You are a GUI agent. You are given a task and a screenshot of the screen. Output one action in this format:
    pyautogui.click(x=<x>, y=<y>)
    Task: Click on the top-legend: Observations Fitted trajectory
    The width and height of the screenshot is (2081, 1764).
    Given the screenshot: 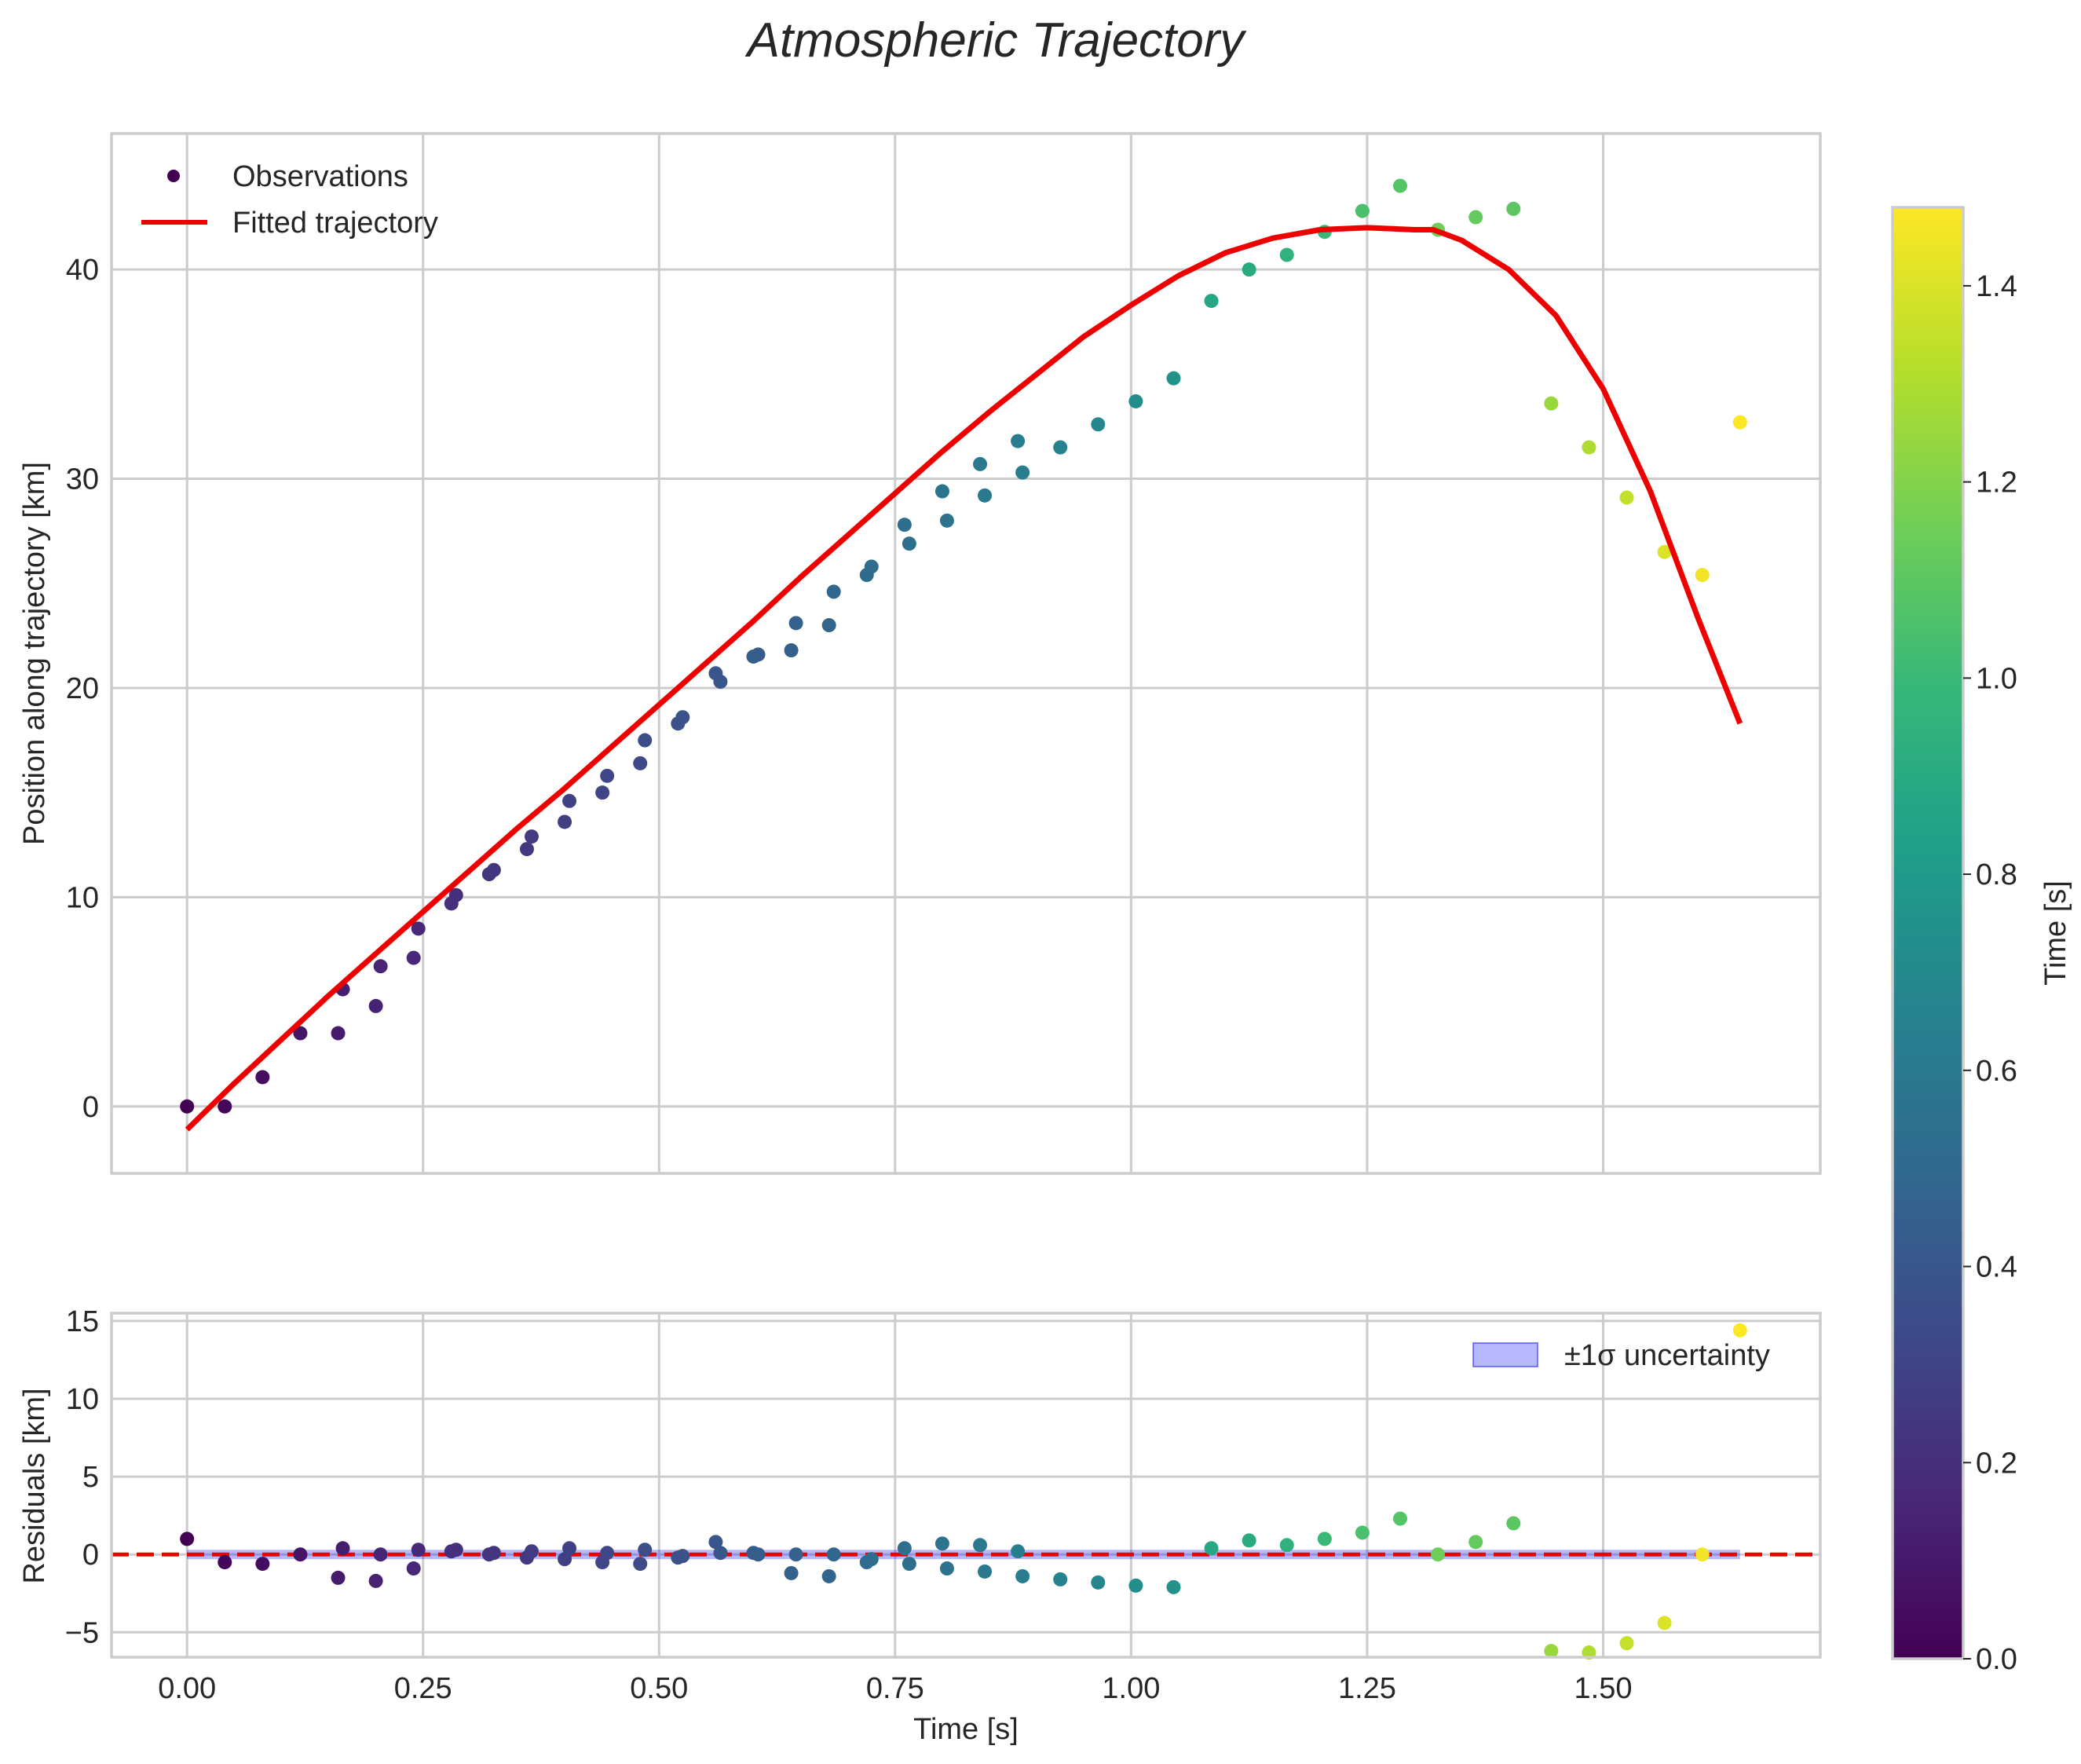 What is the action you would take?
    pyautogui.click(x=289, y=200)
    